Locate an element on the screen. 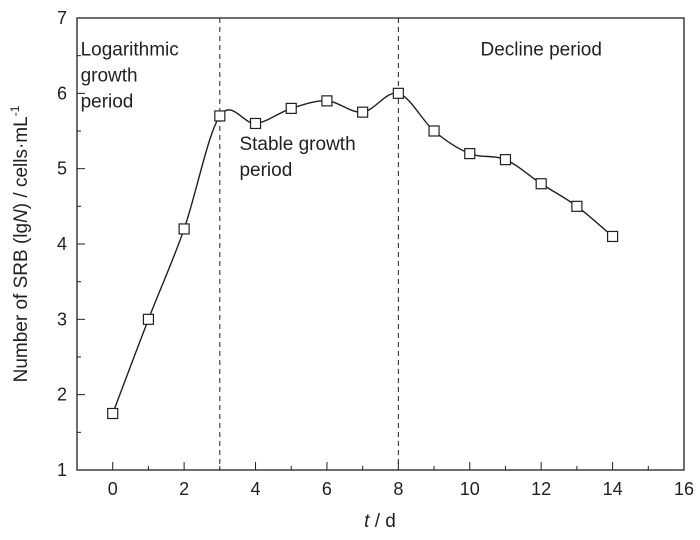 This screenshot has width=700, height=540. period-annotation: Decline period is located at coordinates (540, 50).